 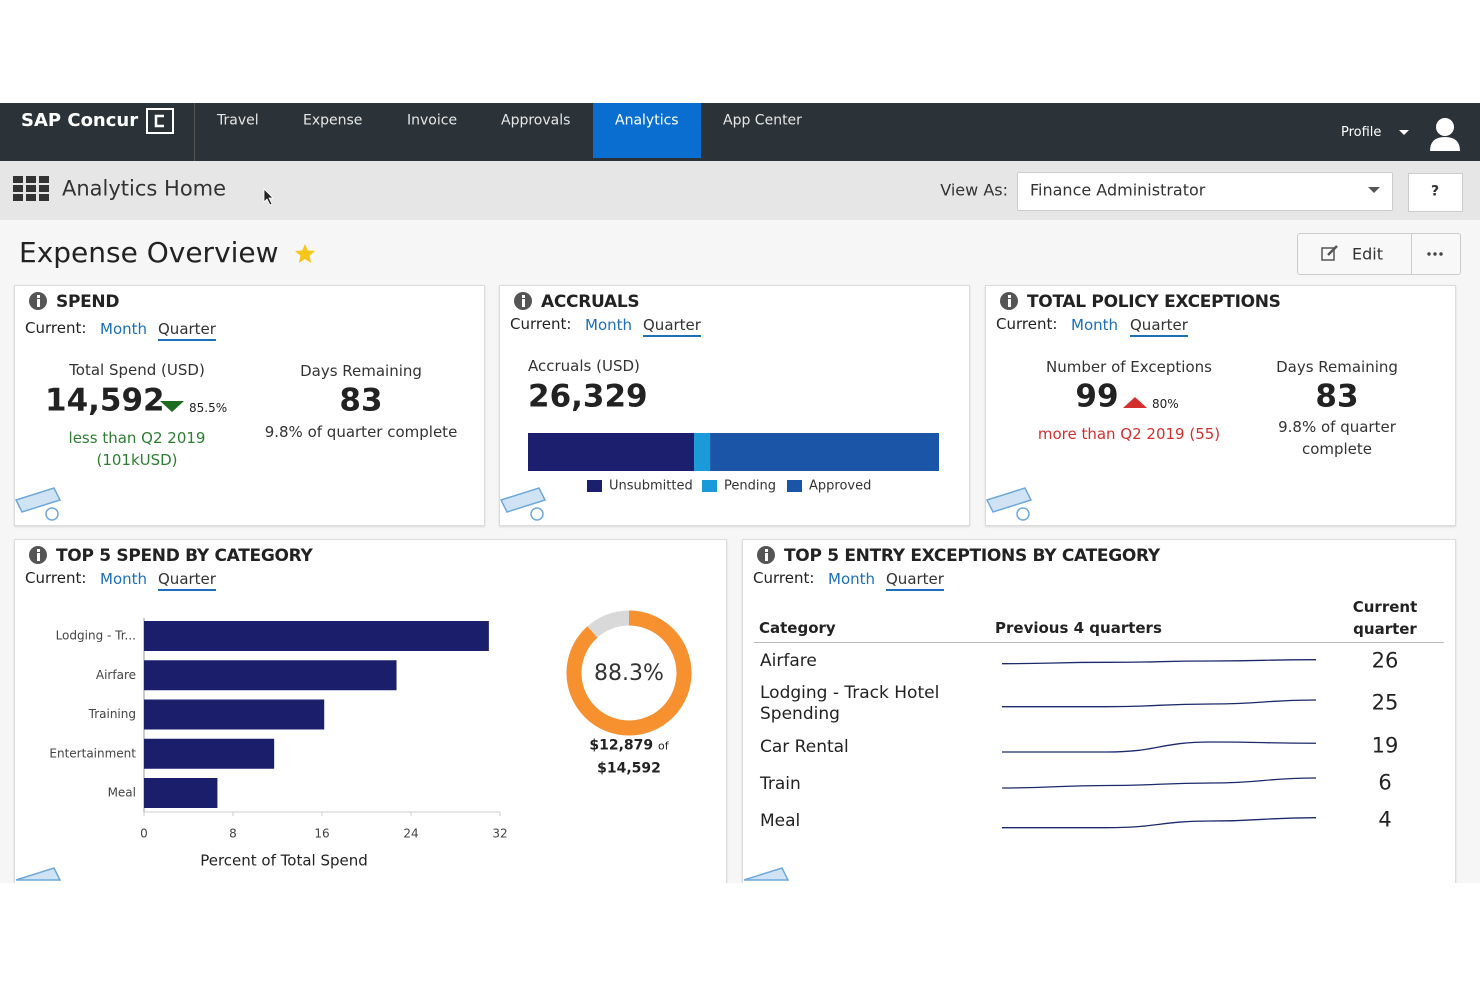 What do you see at coordinates (80, 121) in the screenshot?
I see `brand: SAP Concur` at bounding box center [80, 121].